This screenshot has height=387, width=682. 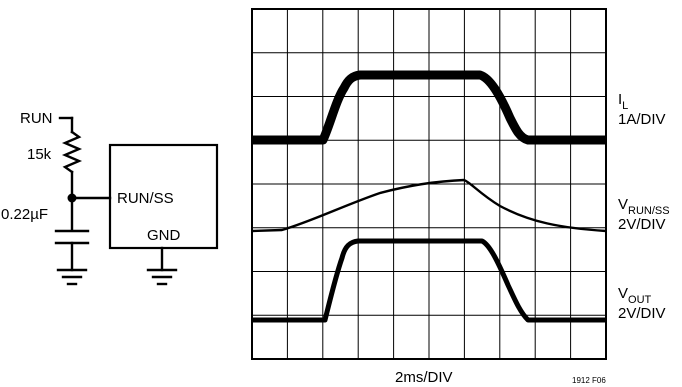 I want to click on svg-text: IL, so click(x=623, y=101).